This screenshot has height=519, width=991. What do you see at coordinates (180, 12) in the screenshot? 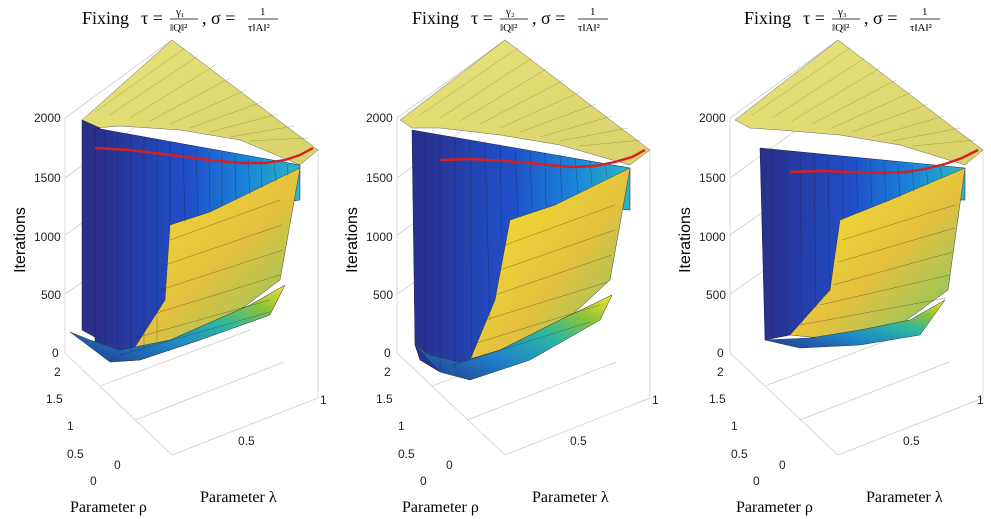
I see `title-tau-num: γ₁` at bounding box center [180, 12].